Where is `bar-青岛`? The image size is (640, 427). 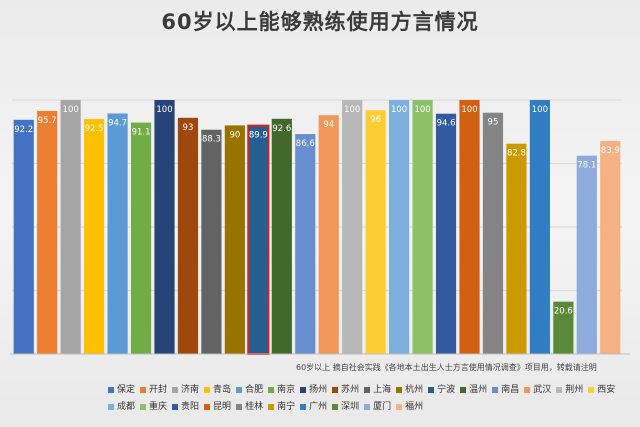
bar-青岛 is located at coordinates (94, 236).